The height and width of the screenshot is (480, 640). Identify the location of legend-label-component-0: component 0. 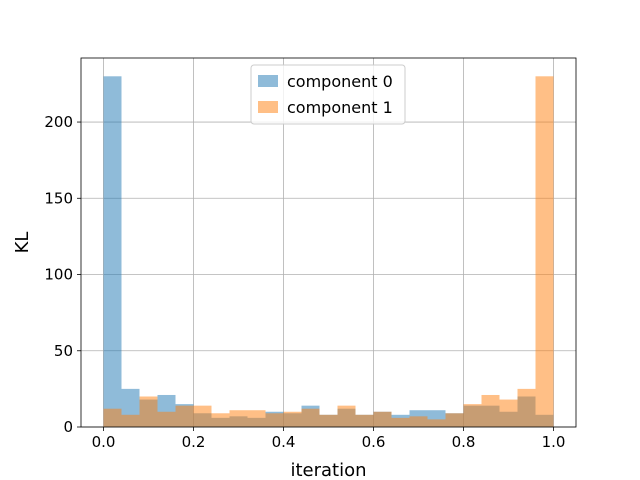
(340, 81).